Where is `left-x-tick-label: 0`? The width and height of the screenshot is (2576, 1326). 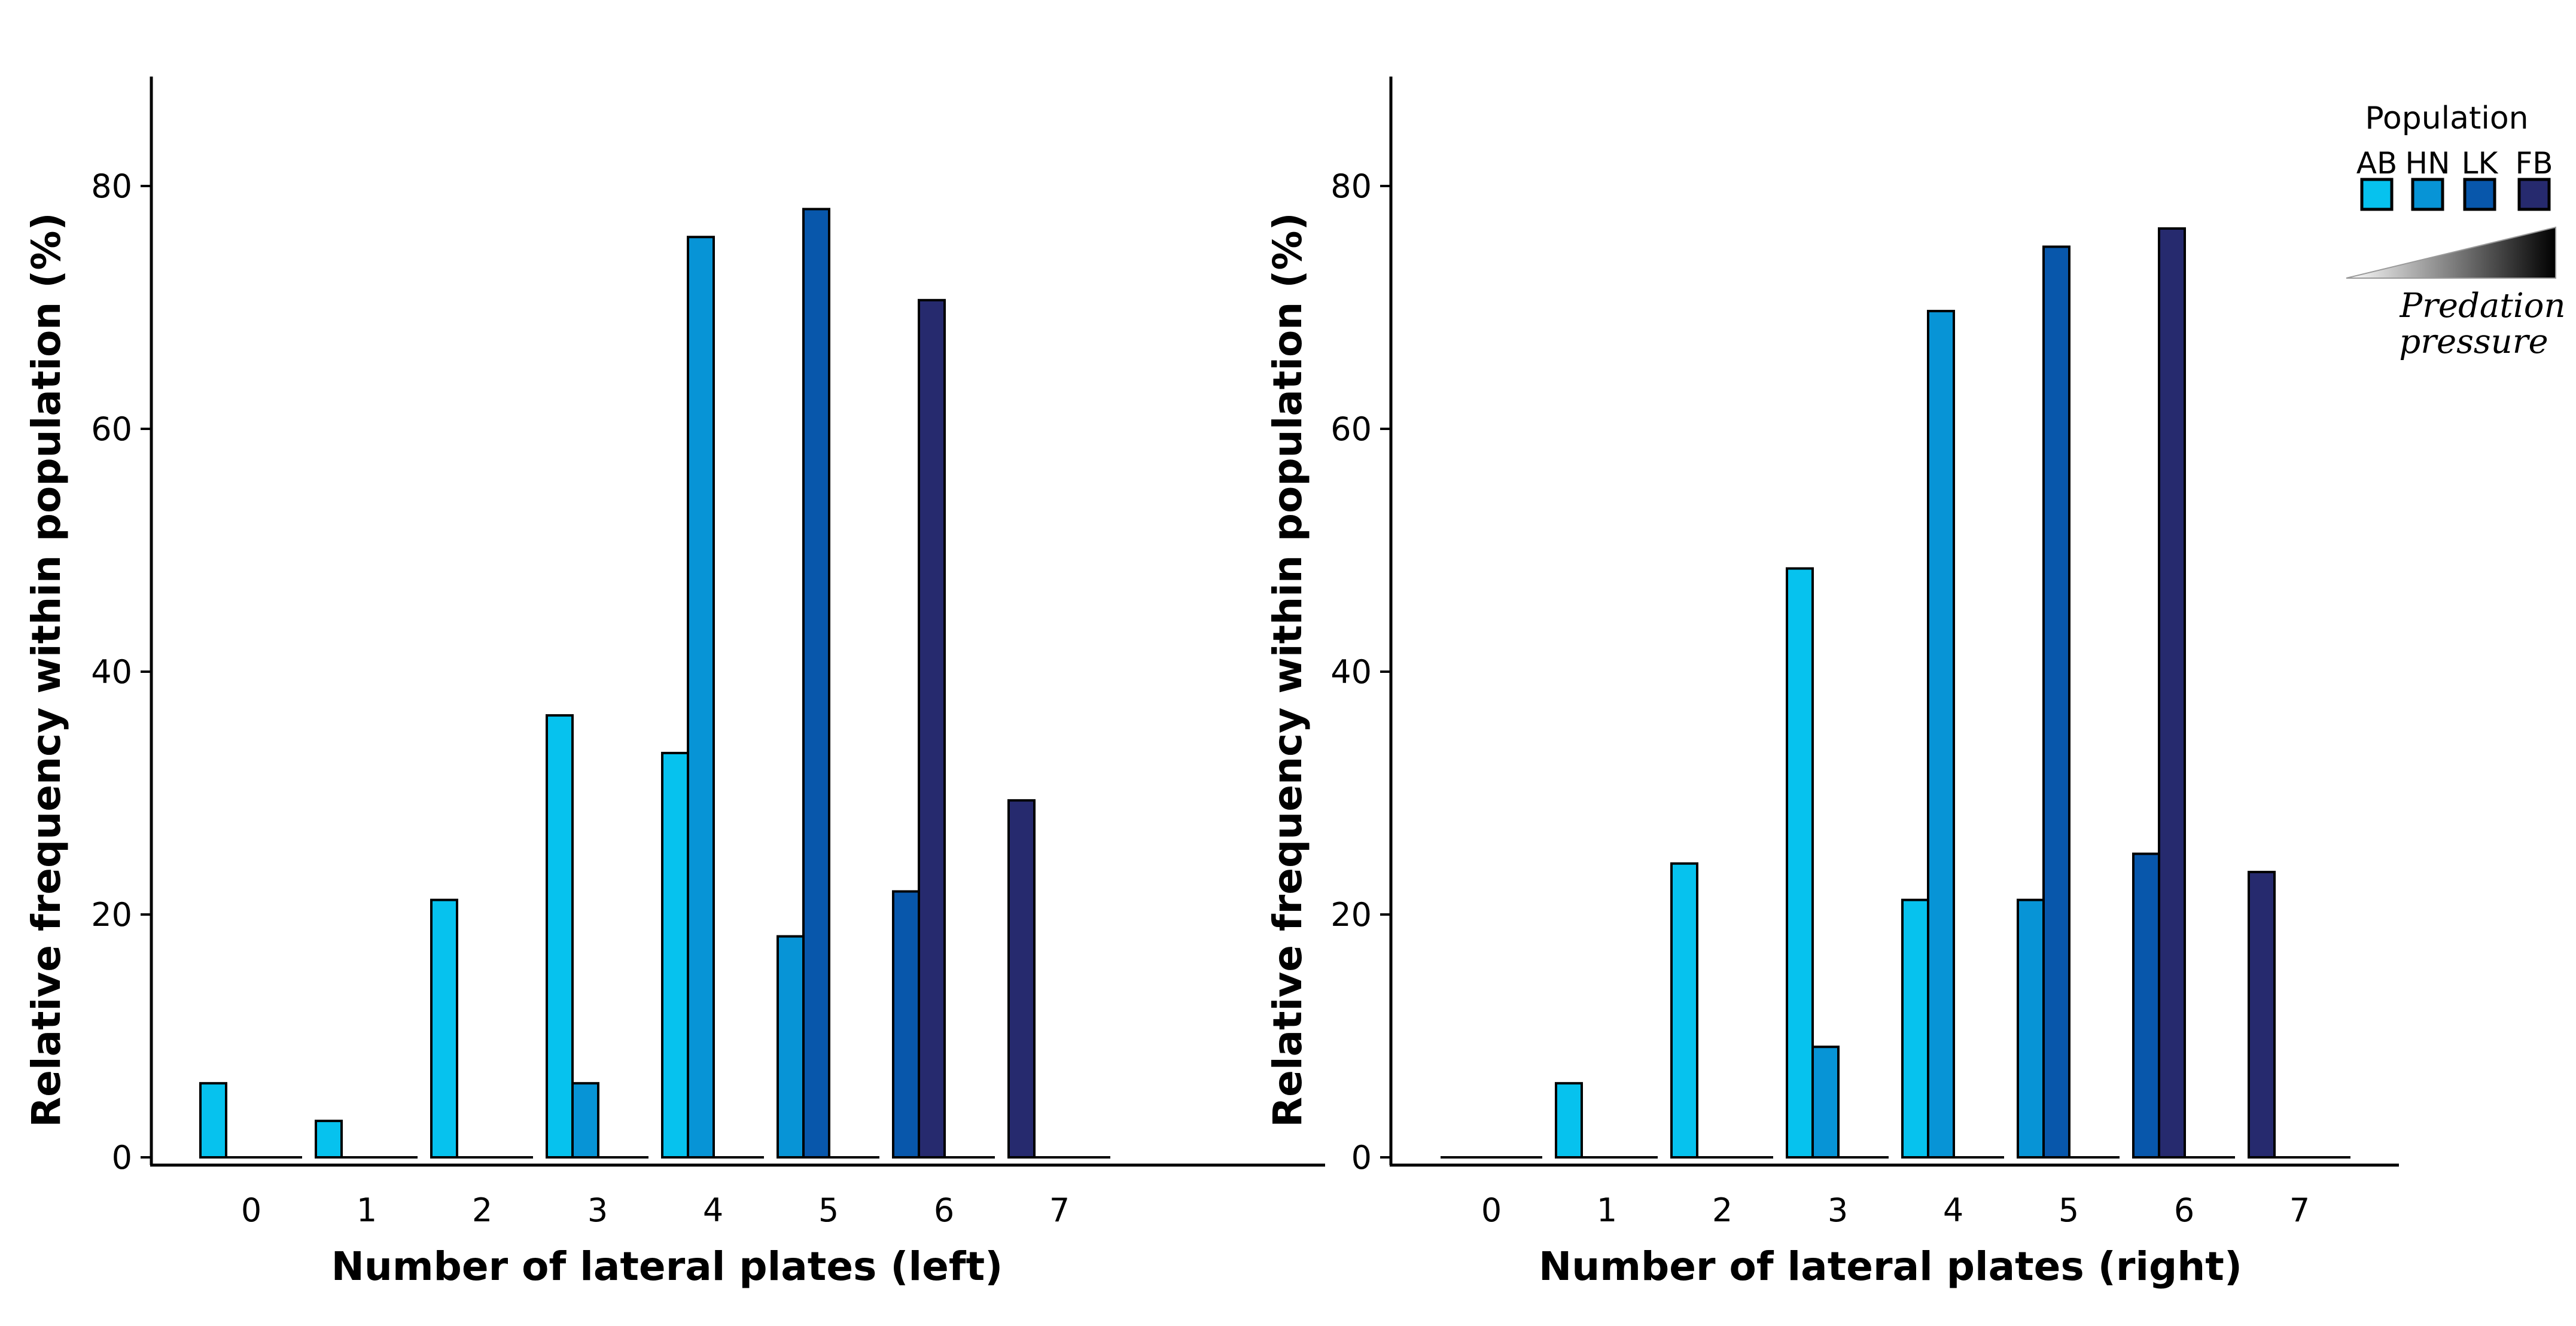
left-x-tick-label: 0 is located at coordinates (251, 1210).